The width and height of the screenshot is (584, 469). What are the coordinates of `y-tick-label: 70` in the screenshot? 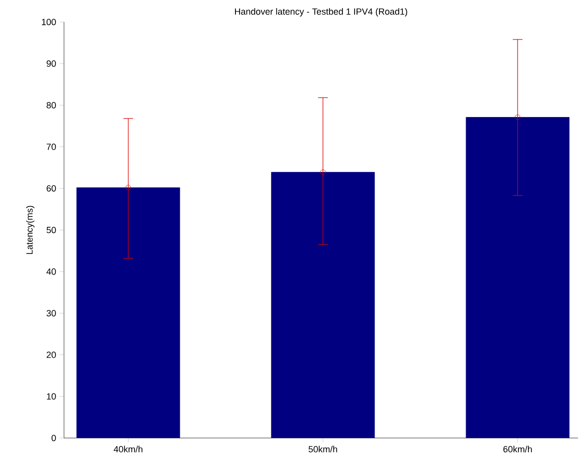 It's located at (51, 147).